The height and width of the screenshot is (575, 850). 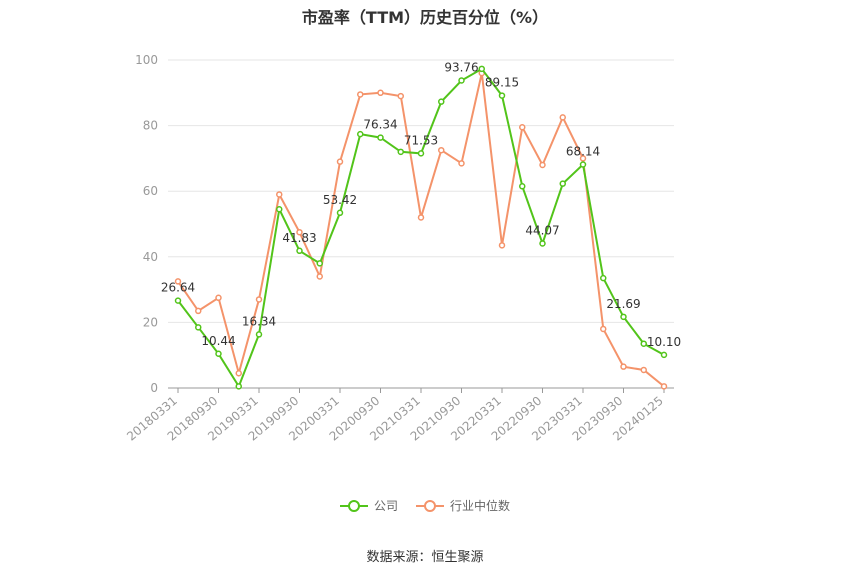 I want to click on y-tick-label: 0, so click(x=154, y=388).